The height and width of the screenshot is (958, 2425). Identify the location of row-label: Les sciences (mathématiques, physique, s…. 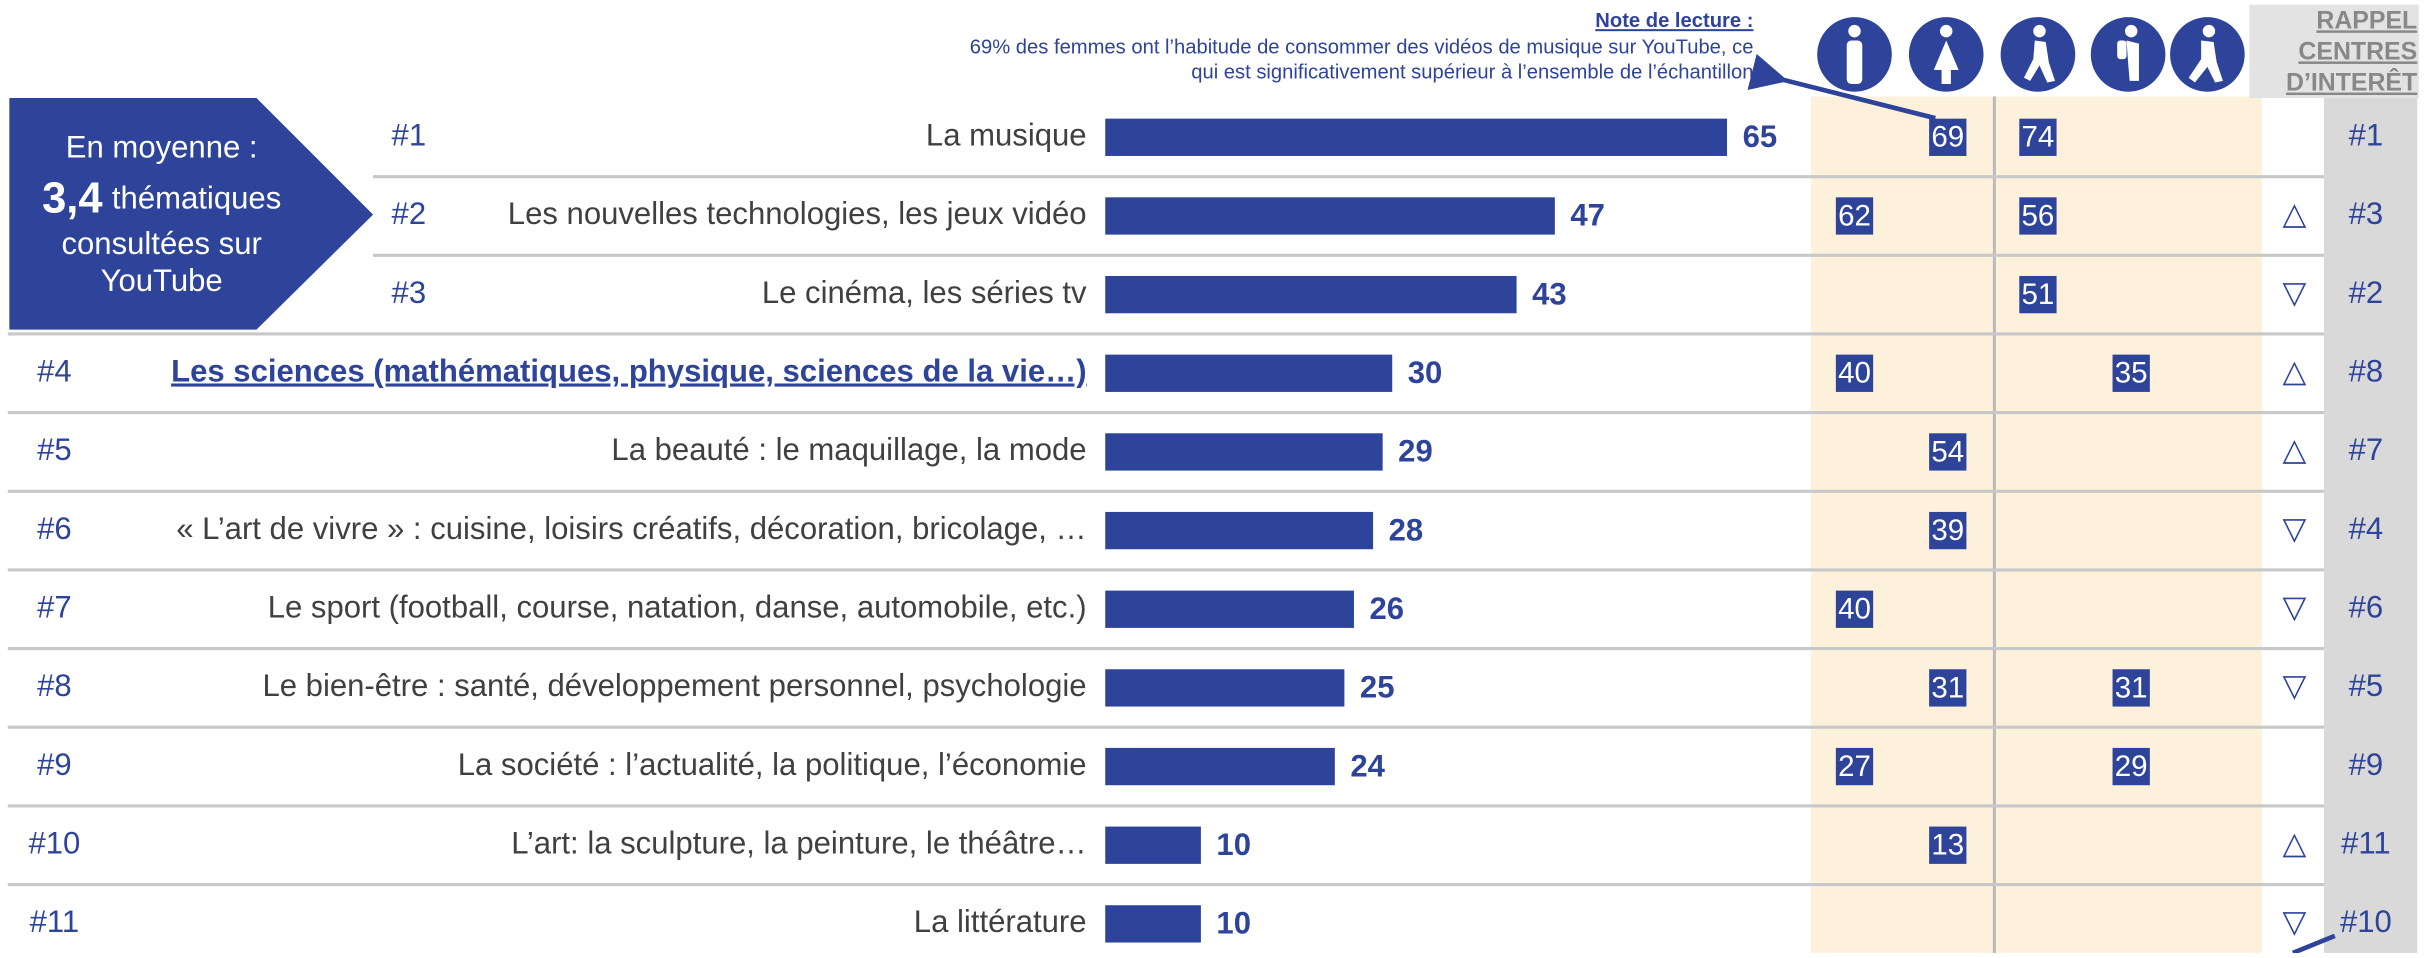
(628, 370).